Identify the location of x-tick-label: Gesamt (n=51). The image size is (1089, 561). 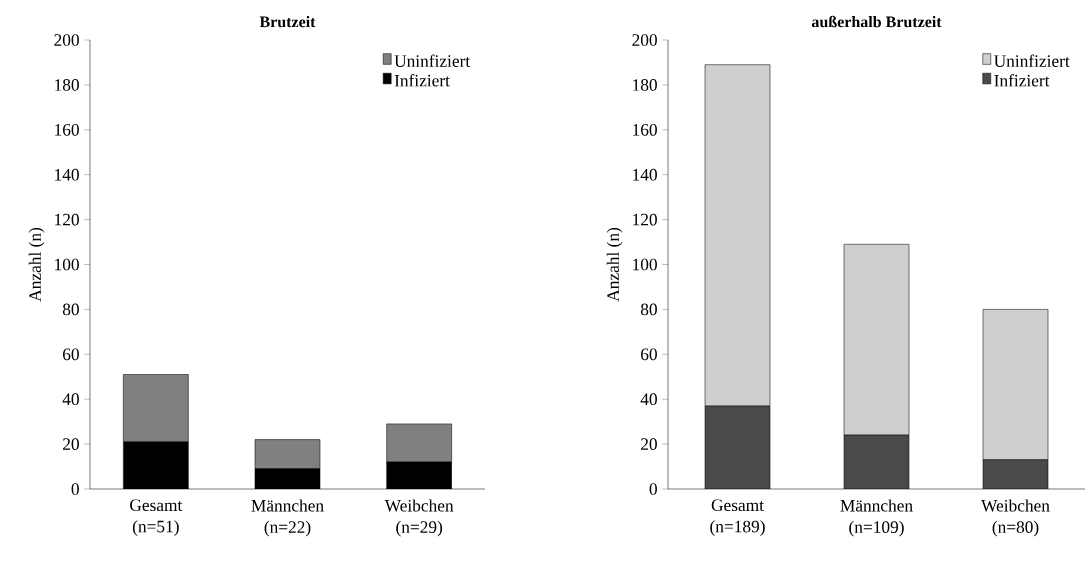
(156, 517).